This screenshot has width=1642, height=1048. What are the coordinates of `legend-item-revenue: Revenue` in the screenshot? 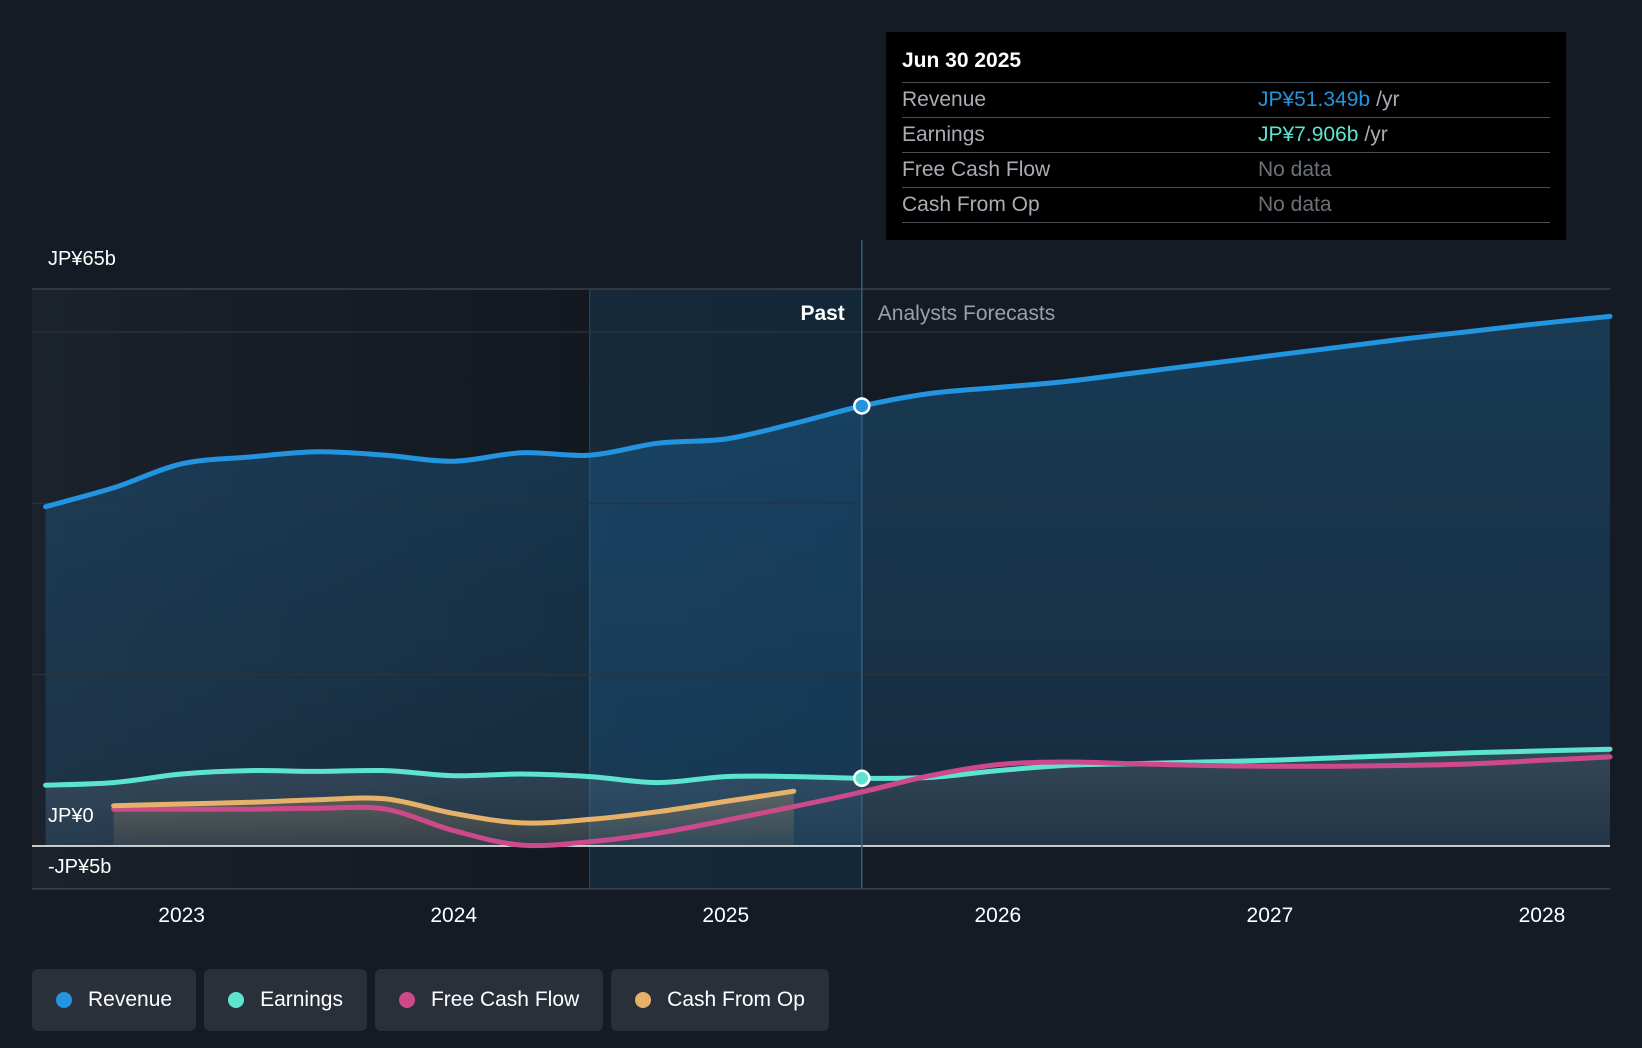 It's located at (114, 1000).